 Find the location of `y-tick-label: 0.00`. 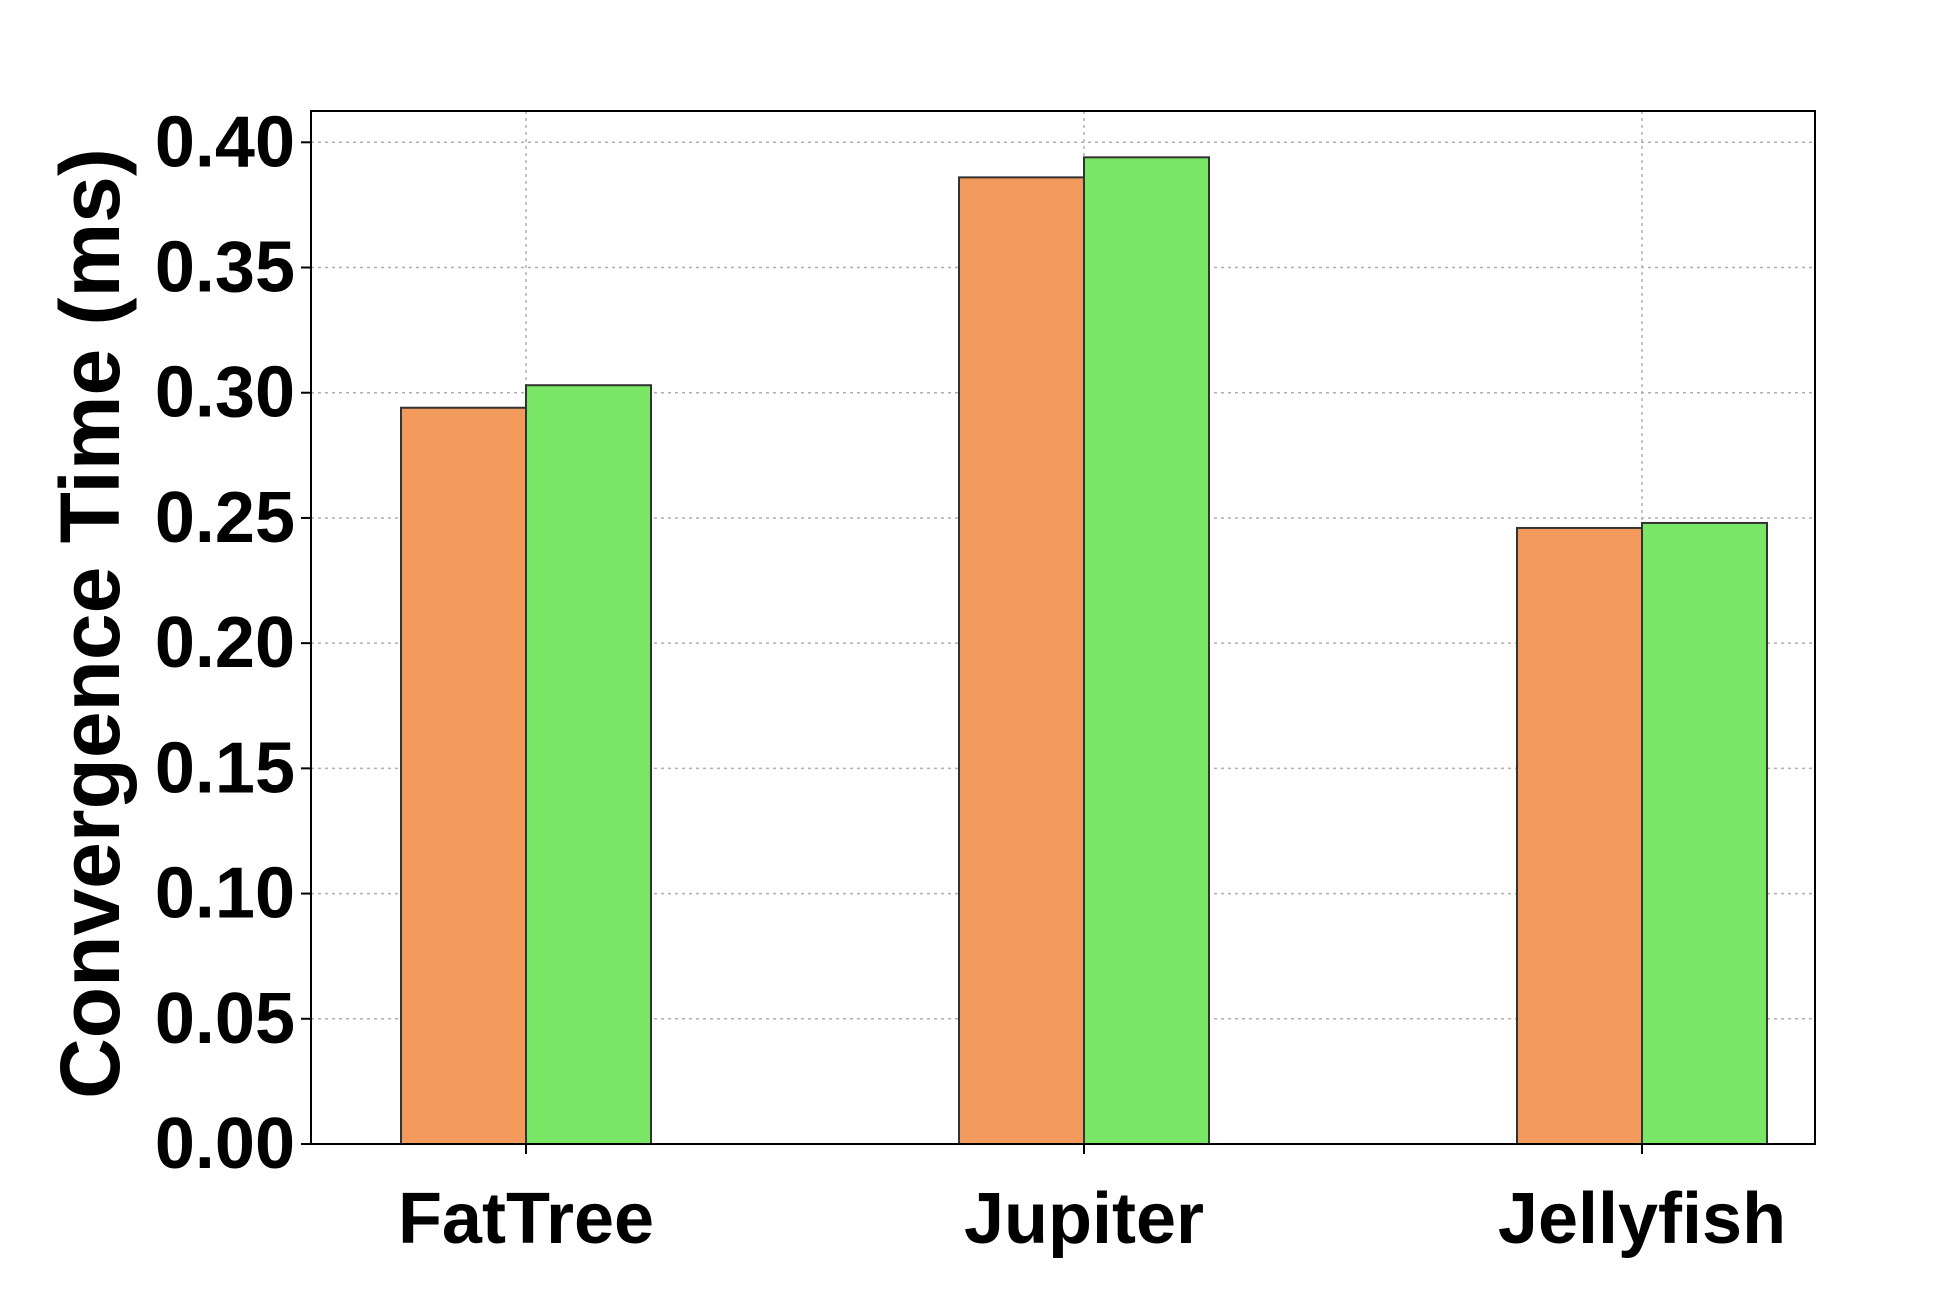

y-tick-label: 0.00 is located at coordinates (225, 1144).